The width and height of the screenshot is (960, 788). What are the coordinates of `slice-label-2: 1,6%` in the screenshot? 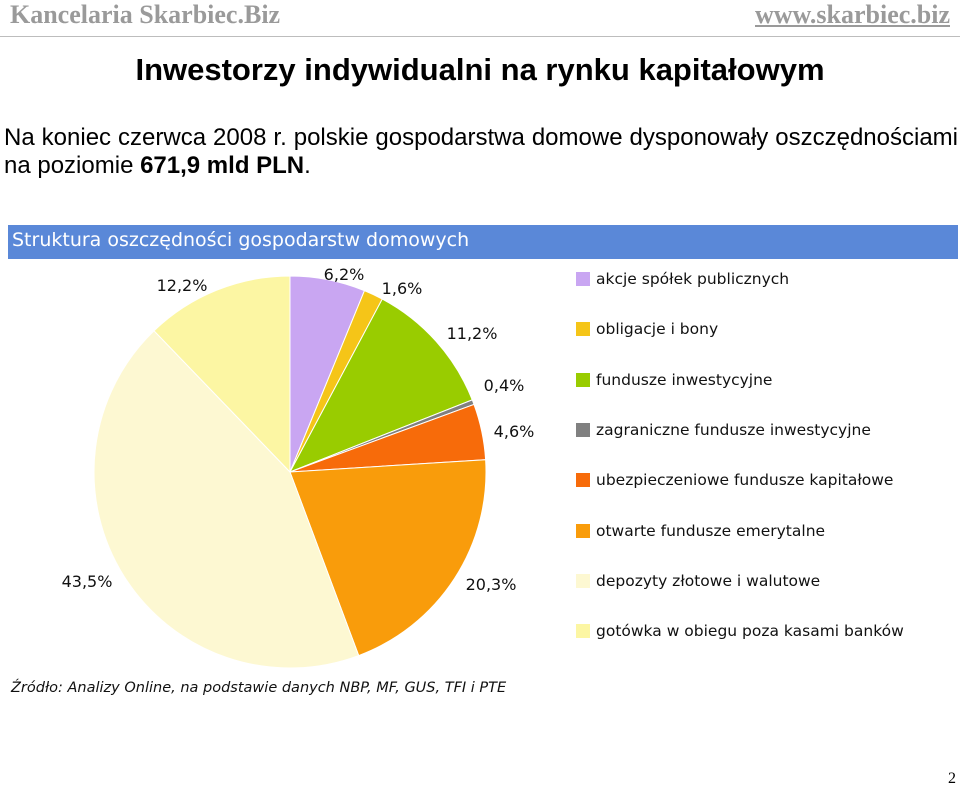 It's located at (402, 288).